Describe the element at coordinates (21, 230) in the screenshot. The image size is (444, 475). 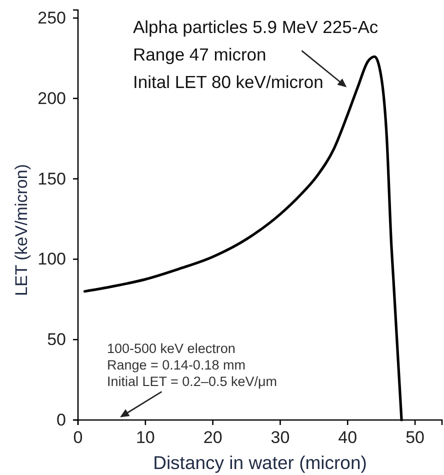
I see `y-axis-title: LET (keV/micron)` at that location.